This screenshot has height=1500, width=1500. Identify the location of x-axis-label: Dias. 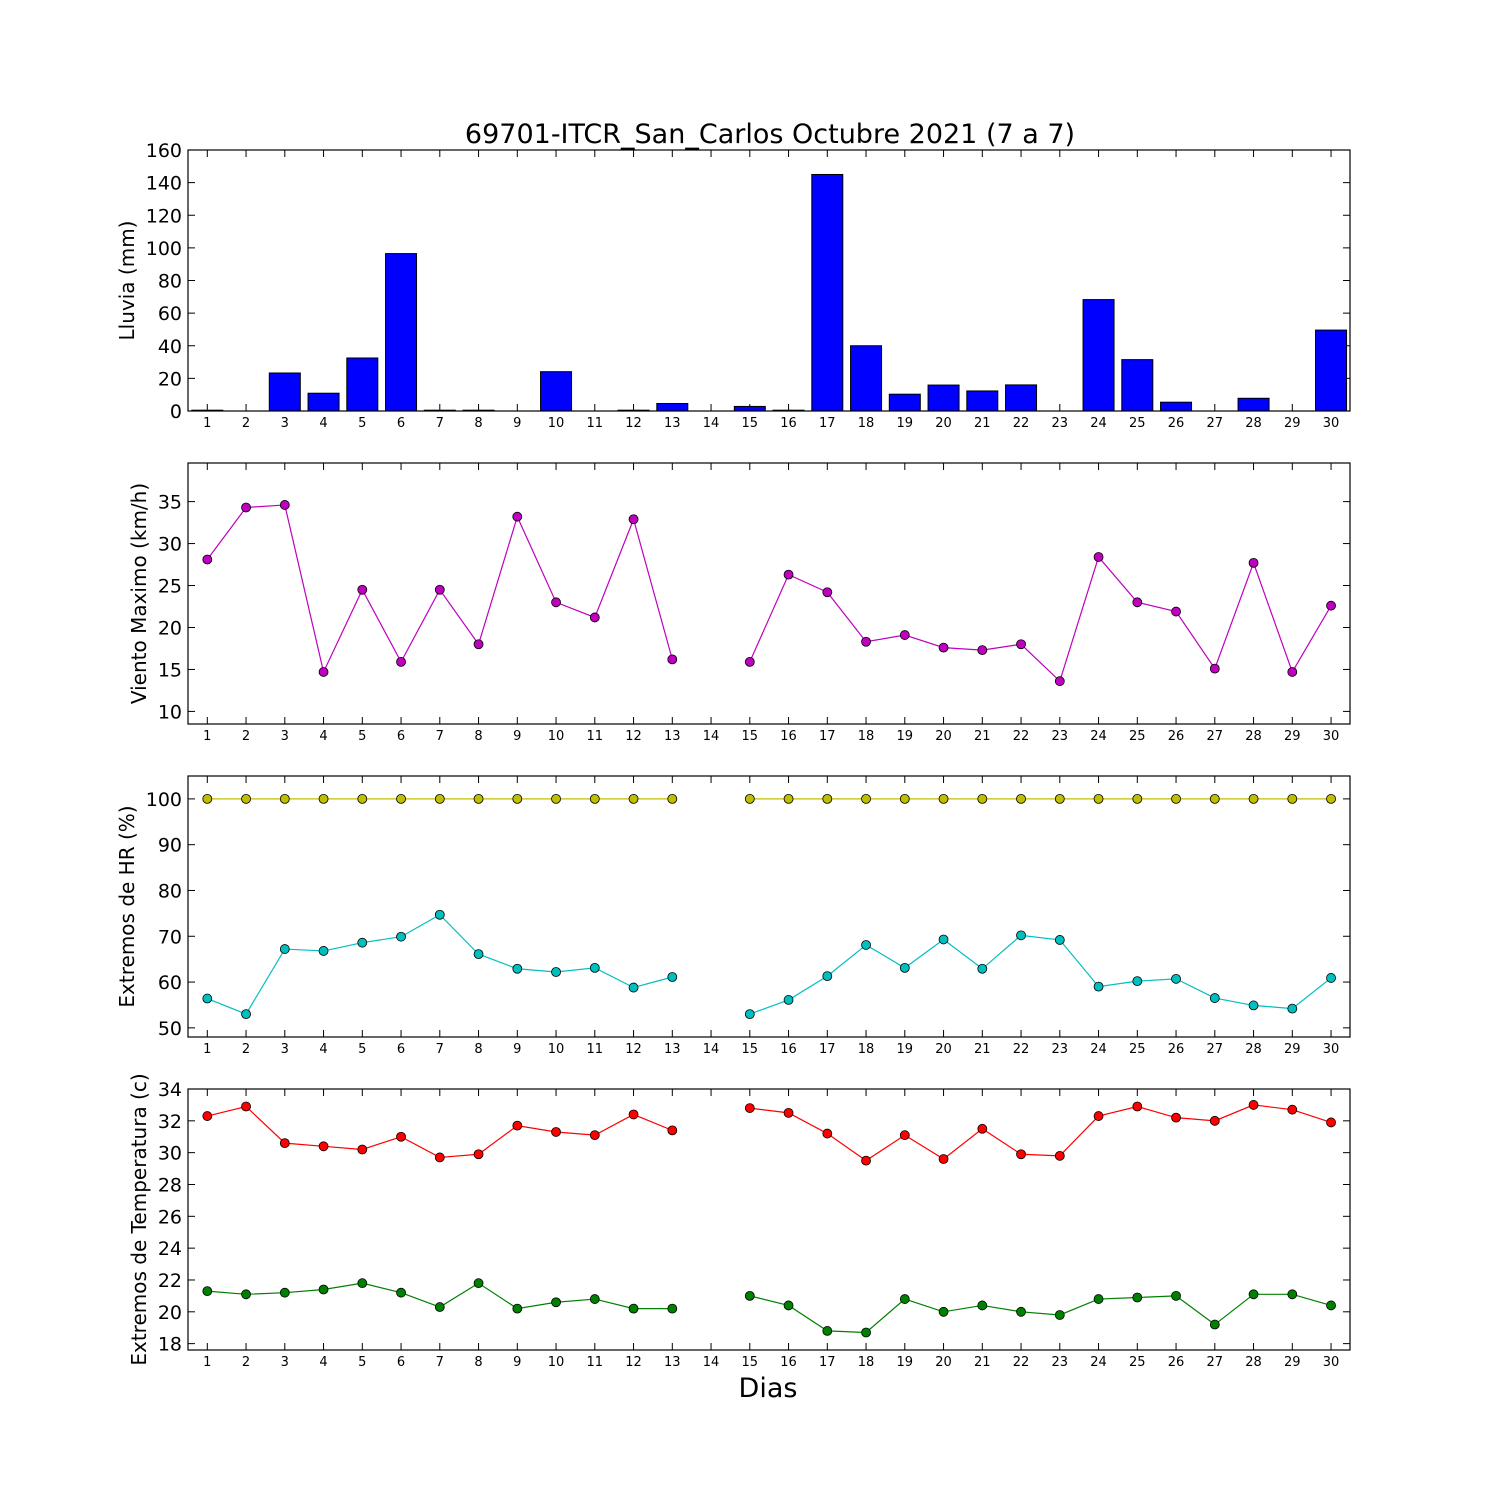
(768, 1388).